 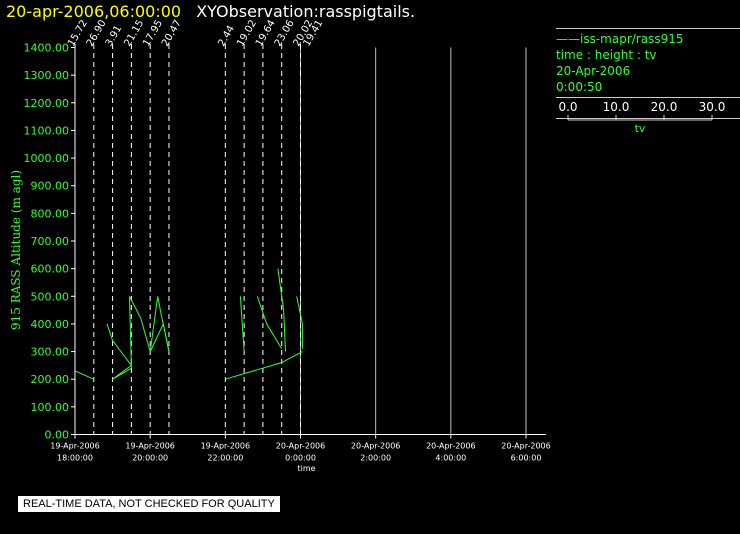 I want to click on legend-series-text: iss-mapr/rass915, so click(x=632, y=39).